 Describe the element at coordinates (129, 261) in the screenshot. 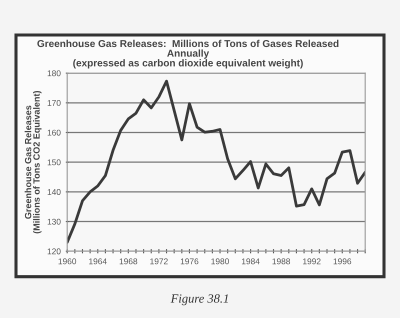

I see `x-tick-label: 1968` at that location.